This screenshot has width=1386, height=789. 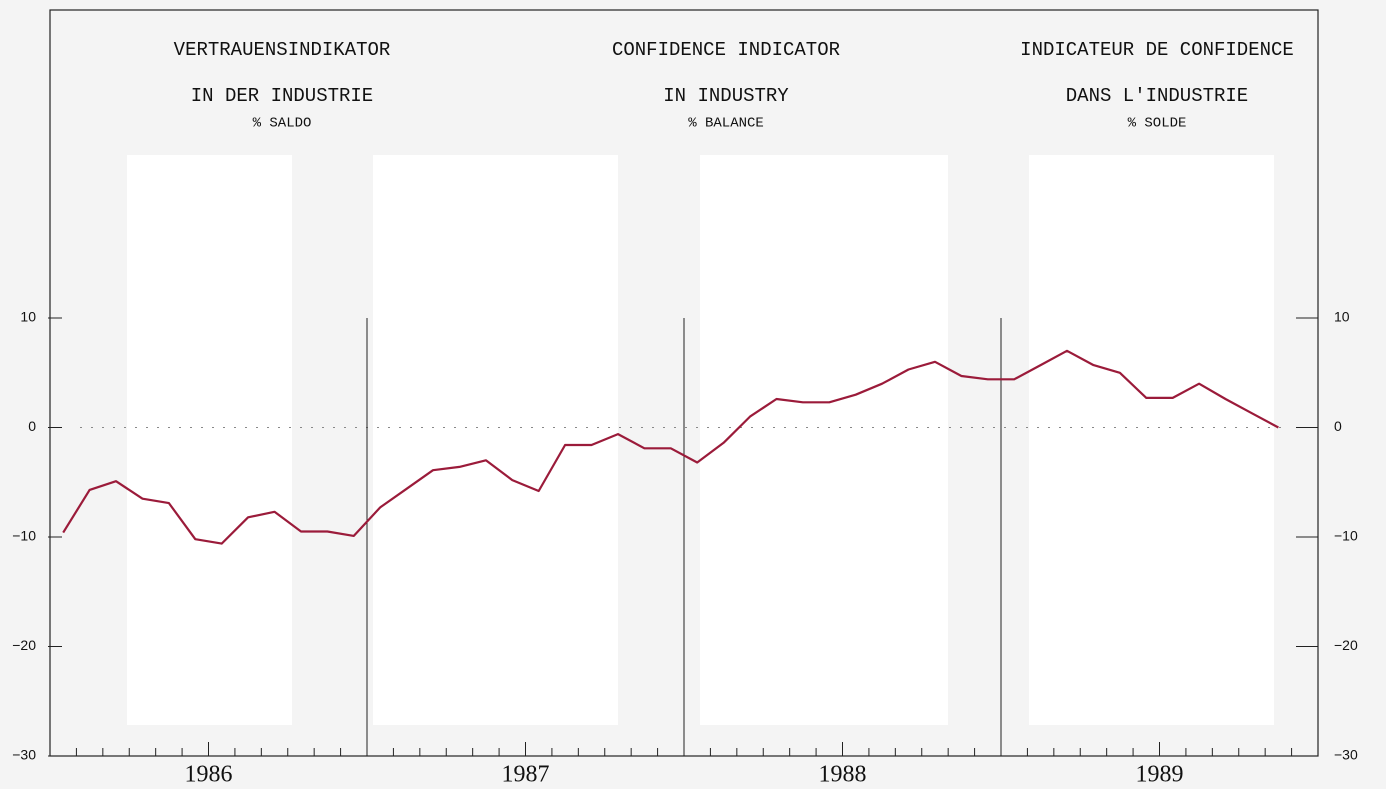 I want to click on heading: DANS L'INDUSTRIE, so click(x=1157, y=96).